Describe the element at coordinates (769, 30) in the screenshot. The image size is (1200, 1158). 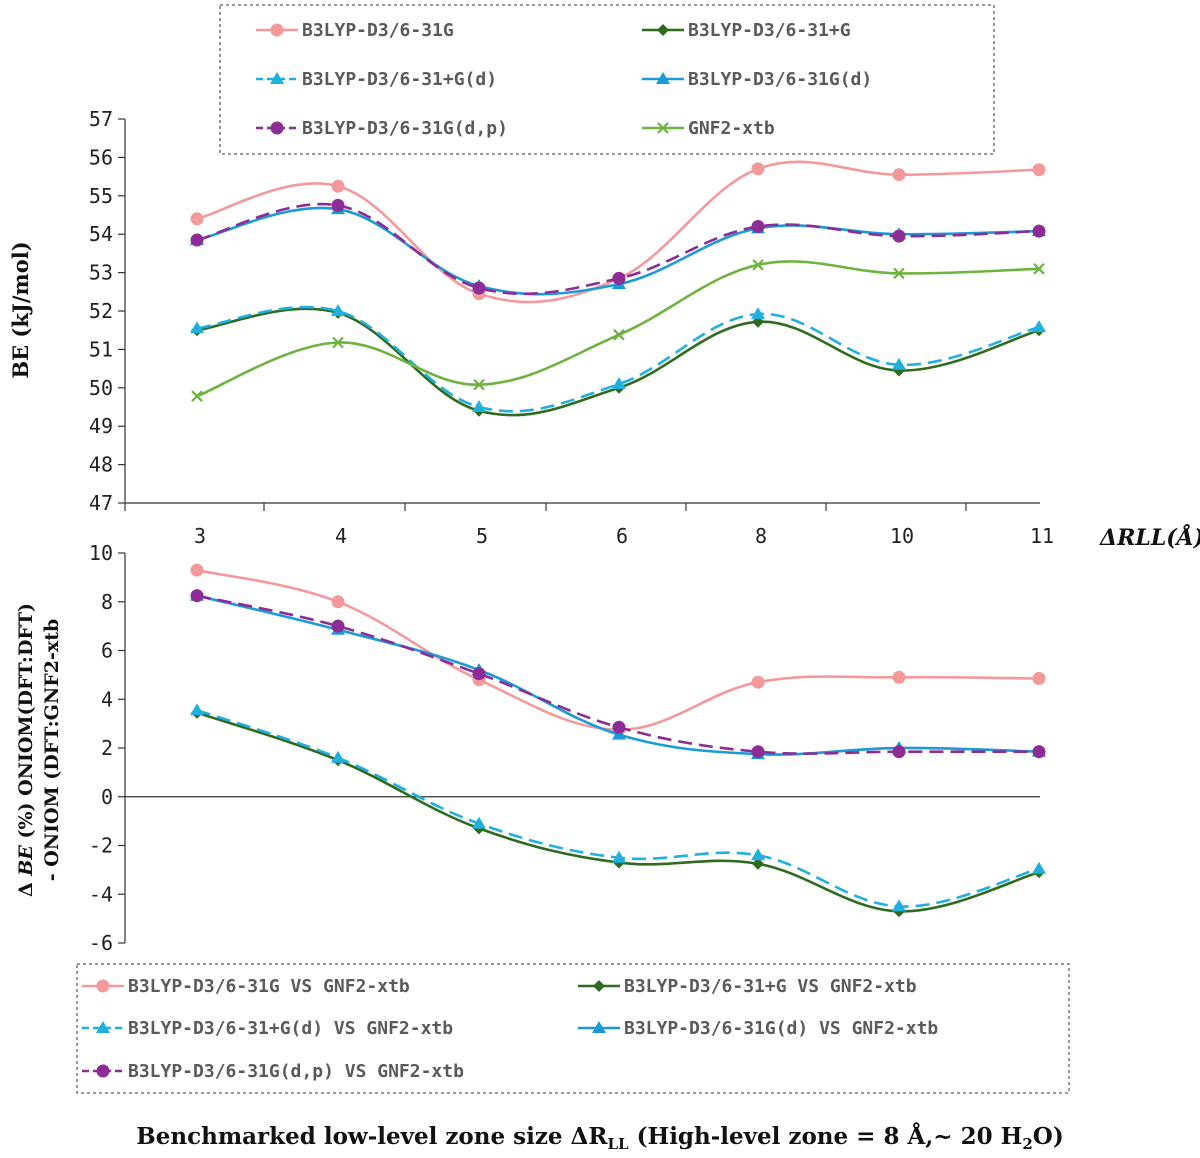
I see `top-legend-label: B3LYP-D3/6-31+G` at that location.